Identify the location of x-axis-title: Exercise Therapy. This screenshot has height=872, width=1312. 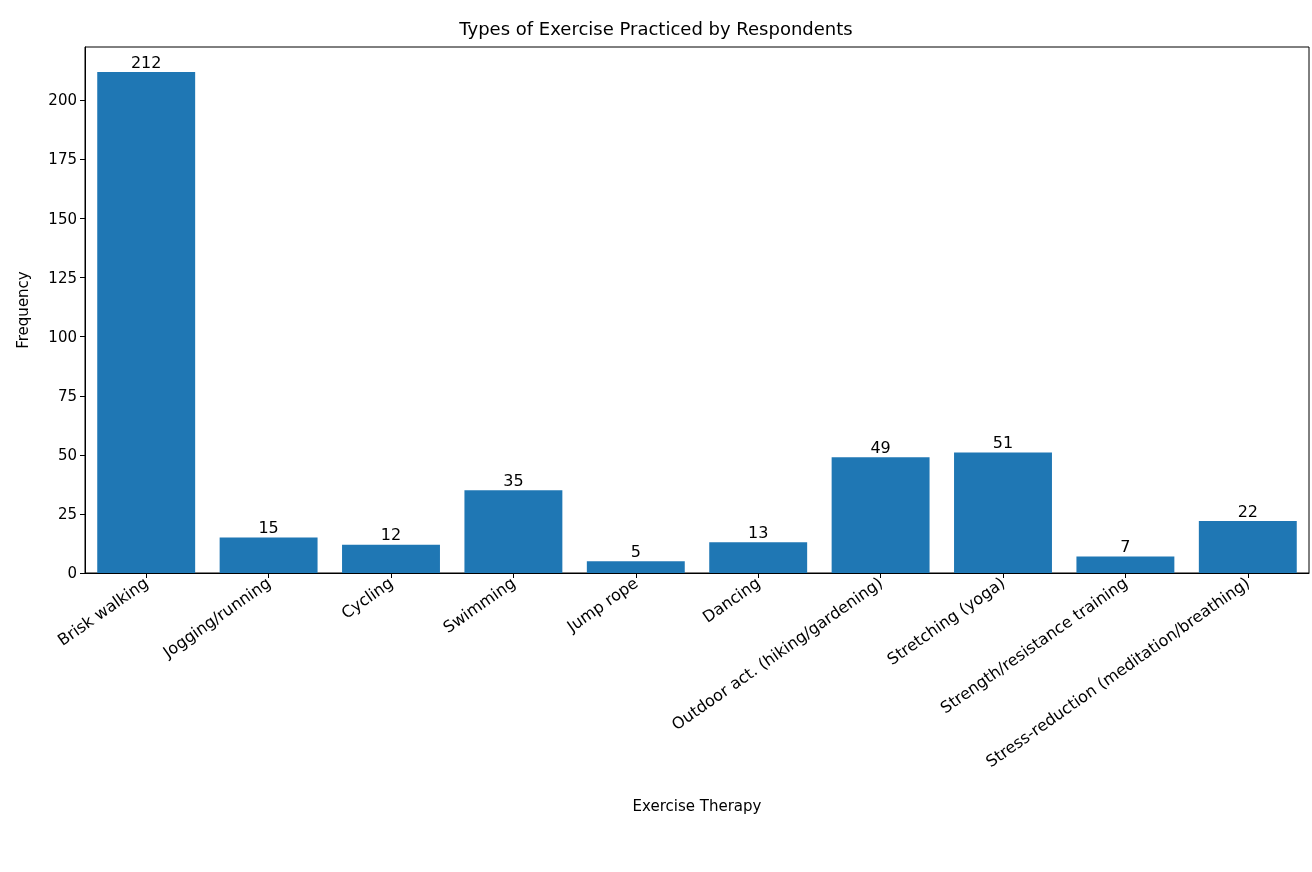
(697, 805).